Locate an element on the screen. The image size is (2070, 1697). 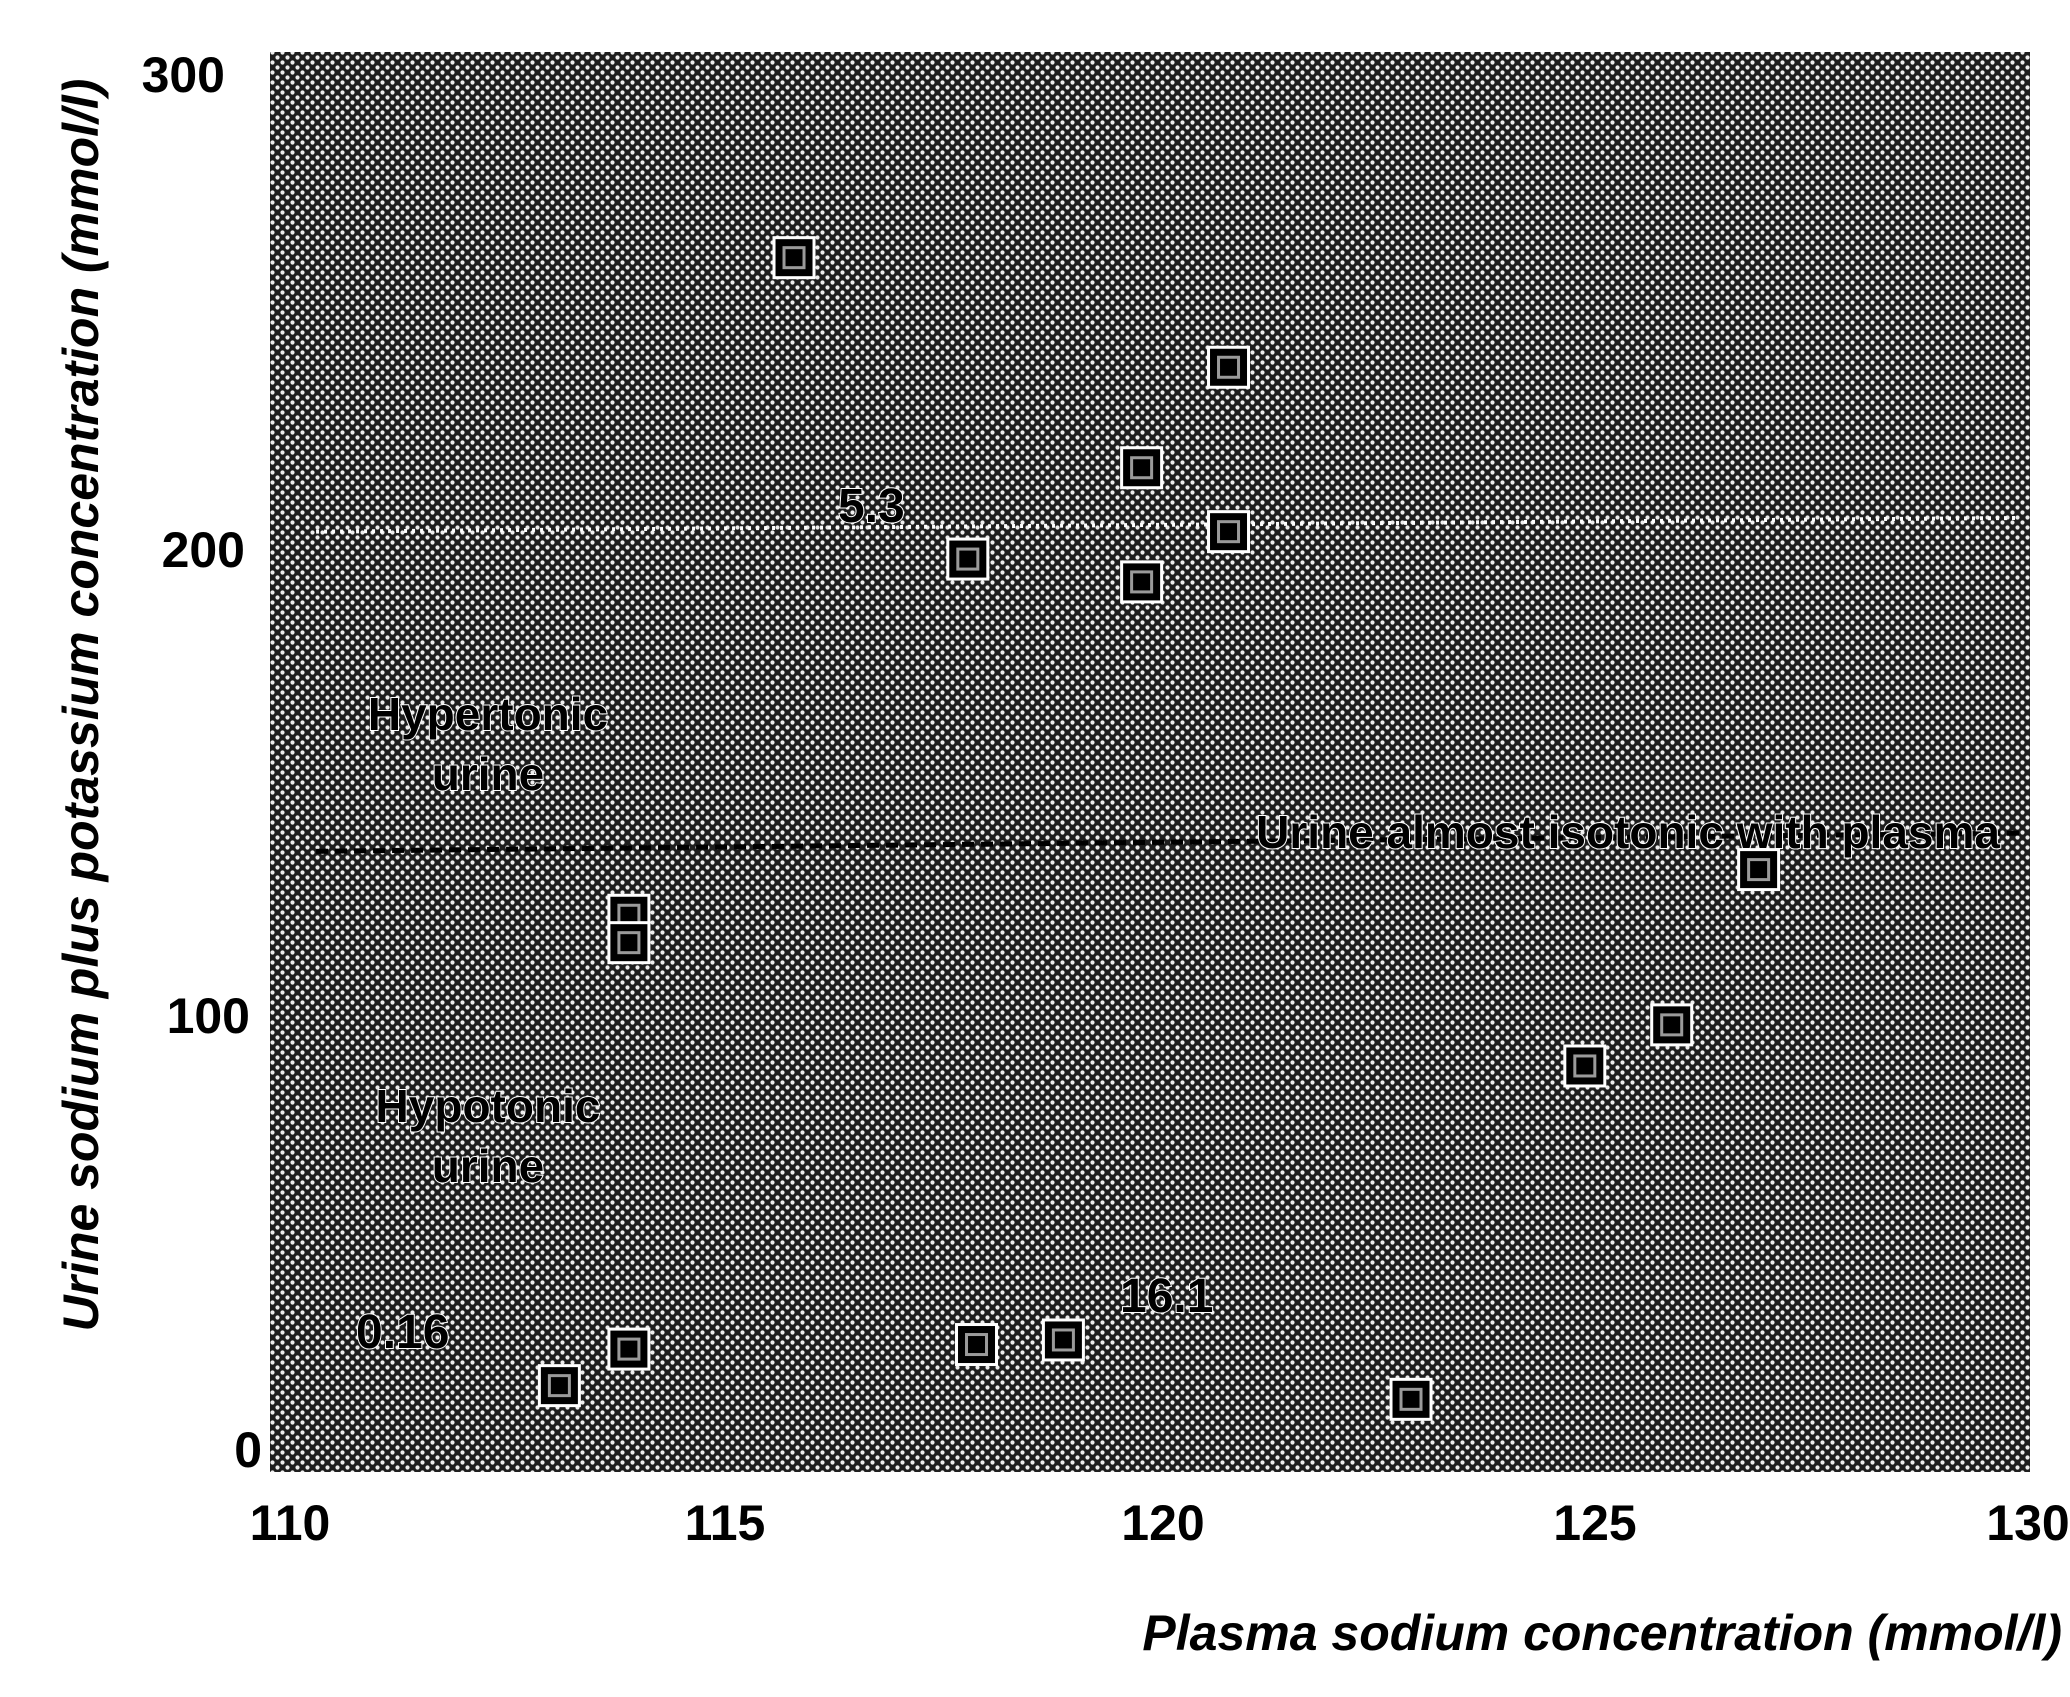
region-label-hypertonic: Hypertonic urine is located at coordinates (488, 744).